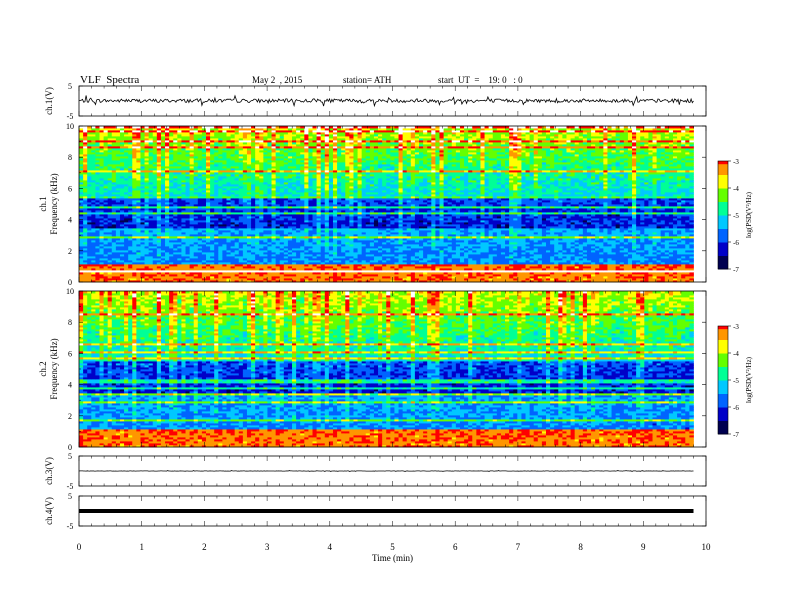 This screenshot has height=612, width=792. Describe the element at coordinates (70, 116) in the screenshot. I see `y-tick-label: -5` at that location.